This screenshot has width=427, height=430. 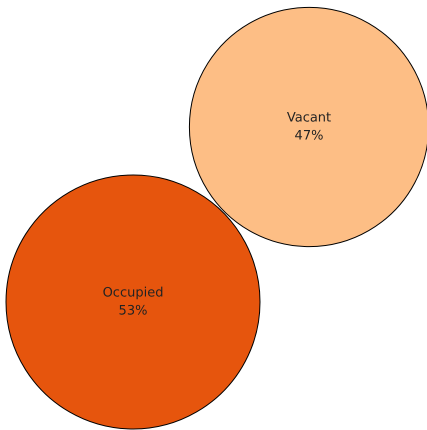 What do you see at coordinates (133, 293) in the screenshot?
I see `category-label: Occupied` at bounding box center [133, 293].